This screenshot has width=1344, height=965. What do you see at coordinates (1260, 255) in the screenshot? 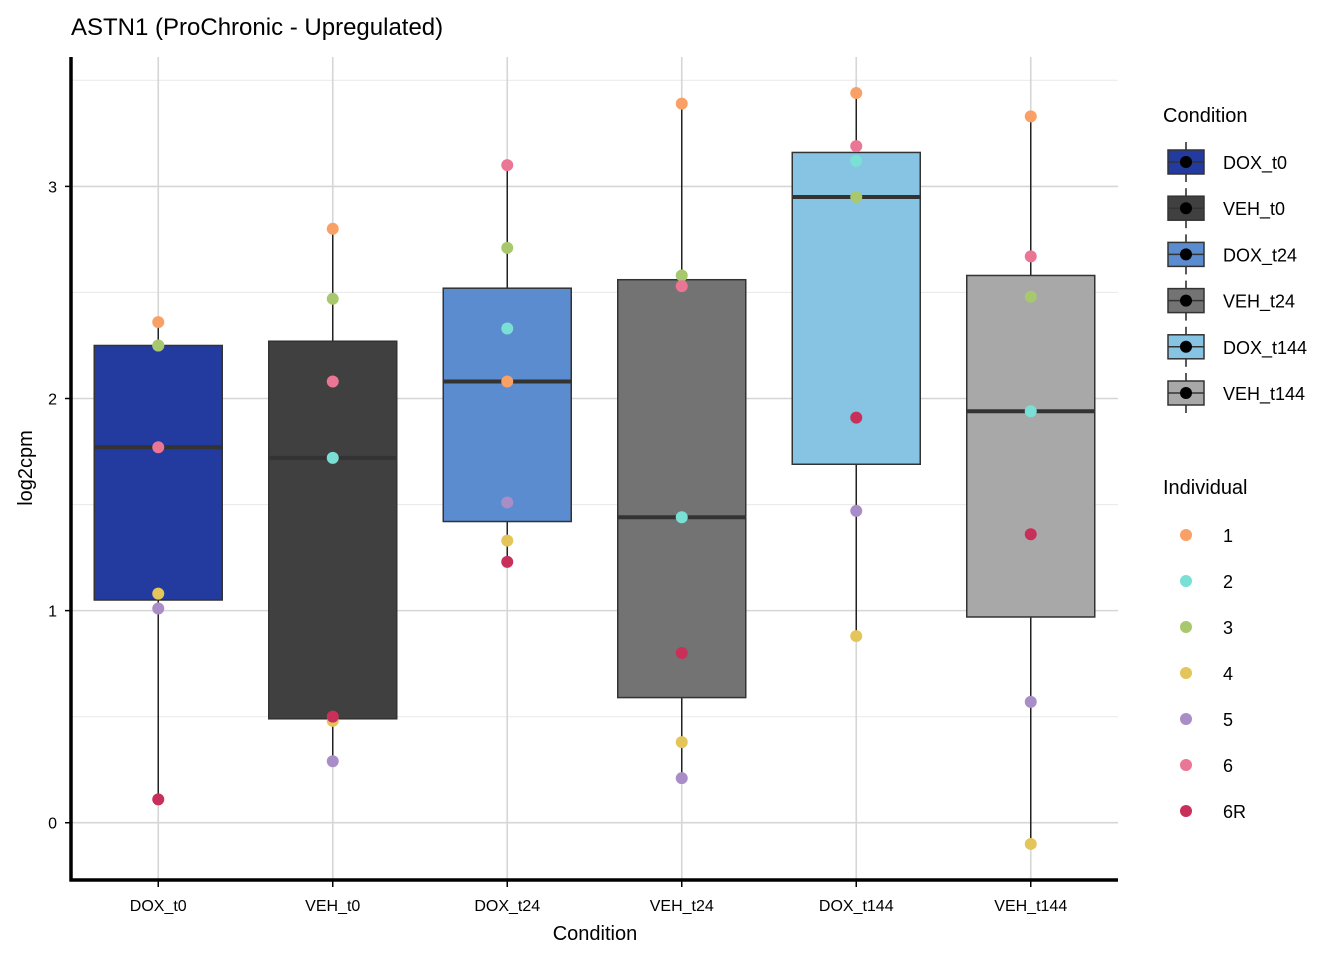
I see `legend-label: DOX_t24` at bounding box center [1260, 255].